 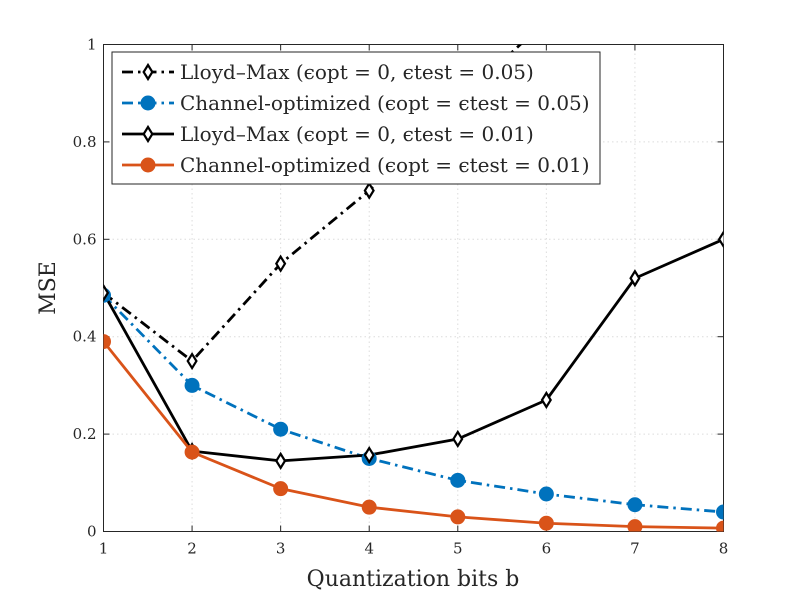 What do you see at coordinates (635, 549) in the screenshot?
I see `x-tick-label: 7` at bounding box center [635, 549].